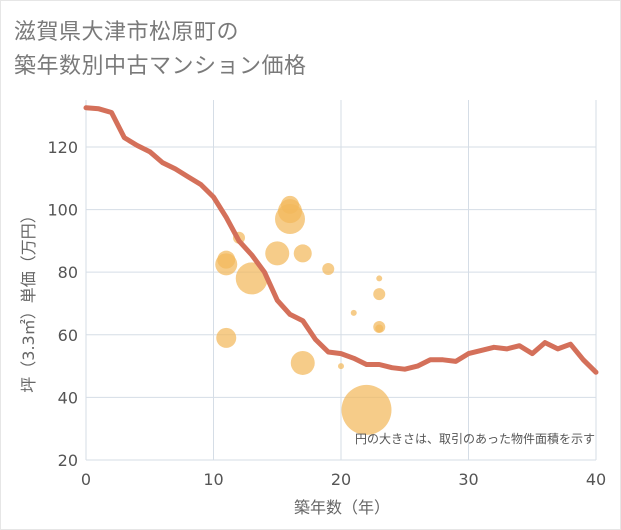 The width and height of the screenshot is (621, 530). I want to click on y-tick-label: 60, so click(68, 335).